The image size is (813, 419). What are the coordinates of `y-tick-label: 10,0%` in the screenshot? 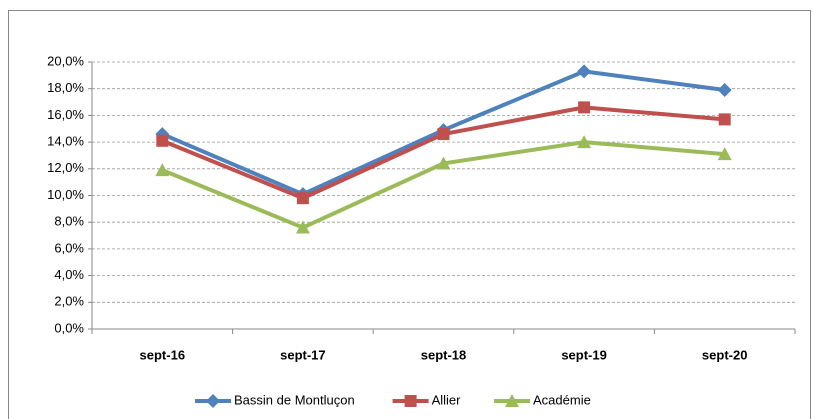 It's located at (65, 194).